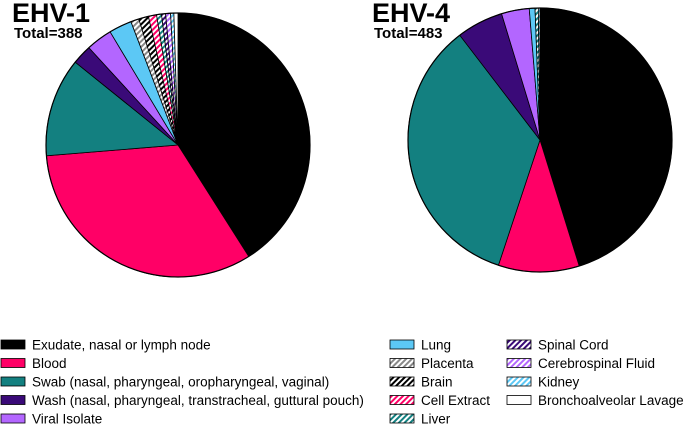 This screenshot has height=424, width=685. What do you see at coordinates (408, 33) in the screenshot?
I see `chart-subtitle-ehv4: Total=483` at bounding box center [408, 33].